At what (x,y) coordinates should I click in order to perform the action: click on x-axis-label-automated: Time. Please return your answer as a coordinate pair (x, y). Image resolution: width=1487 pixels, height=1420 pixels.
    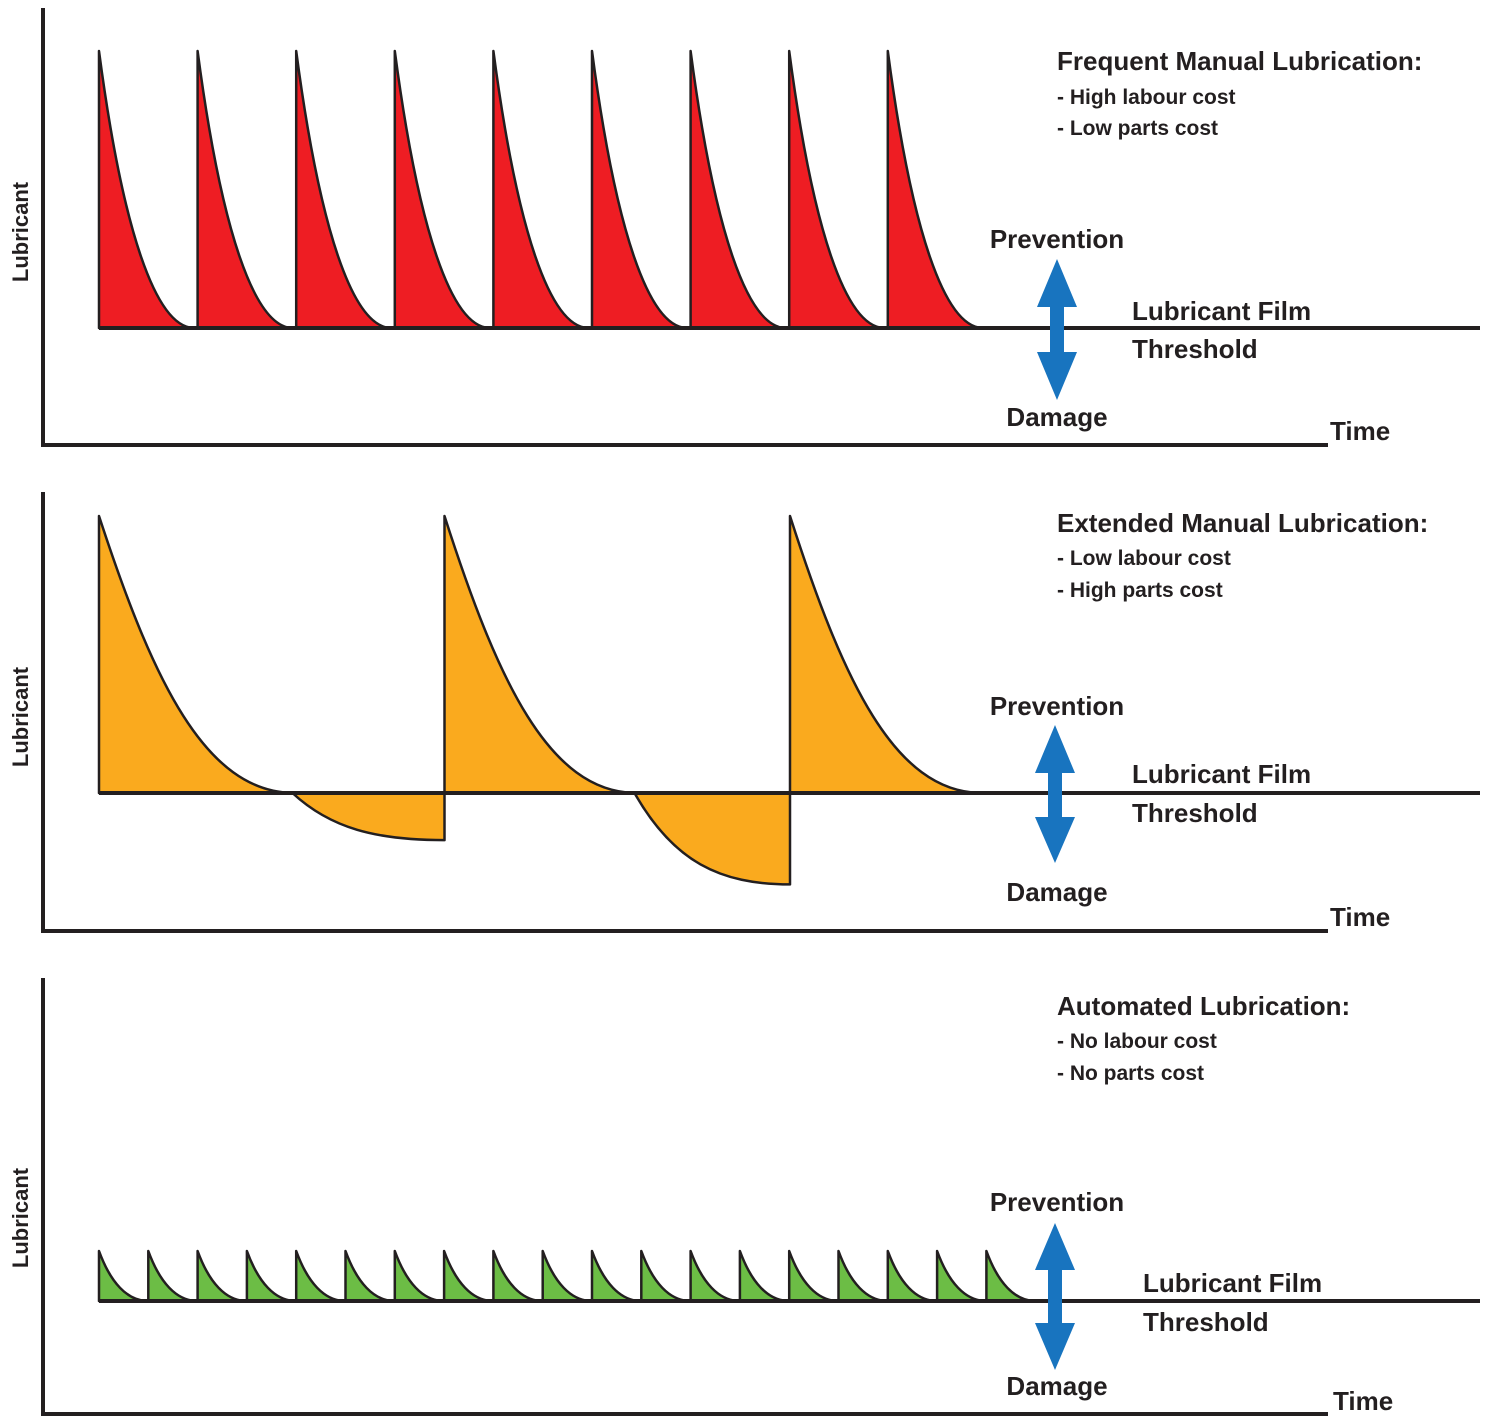
    Looking at the image, I should click on (1363, 1401).